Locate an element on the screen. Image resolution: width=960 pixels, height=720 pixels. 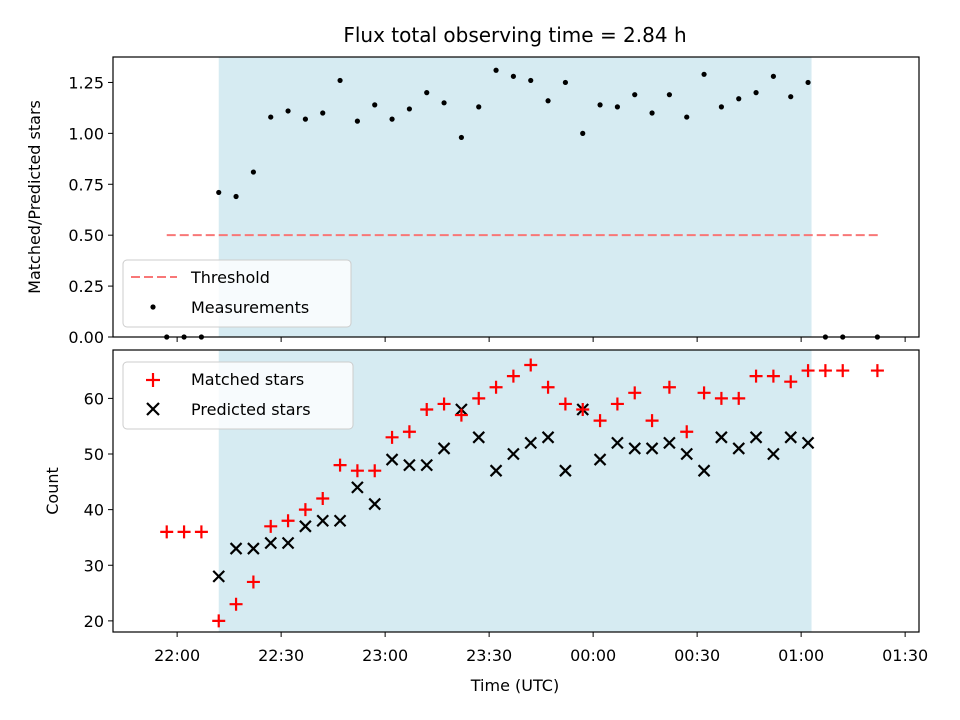
x-tick-label: 01:00 is located at coordinates (801, 655).